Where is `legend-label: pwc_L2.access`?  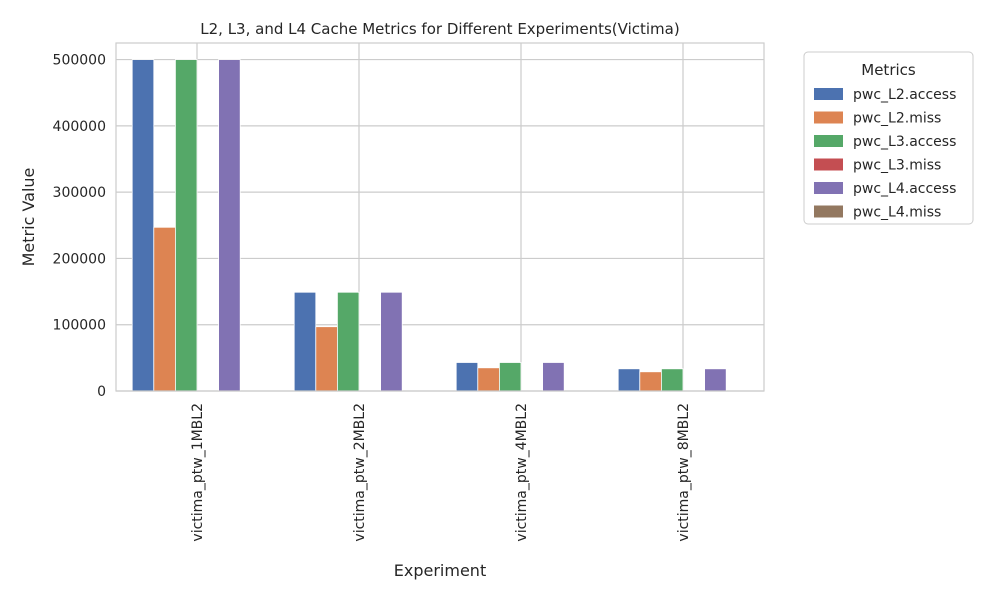 legend-label: pwc_L2.access is located at coordinates (904, 95).